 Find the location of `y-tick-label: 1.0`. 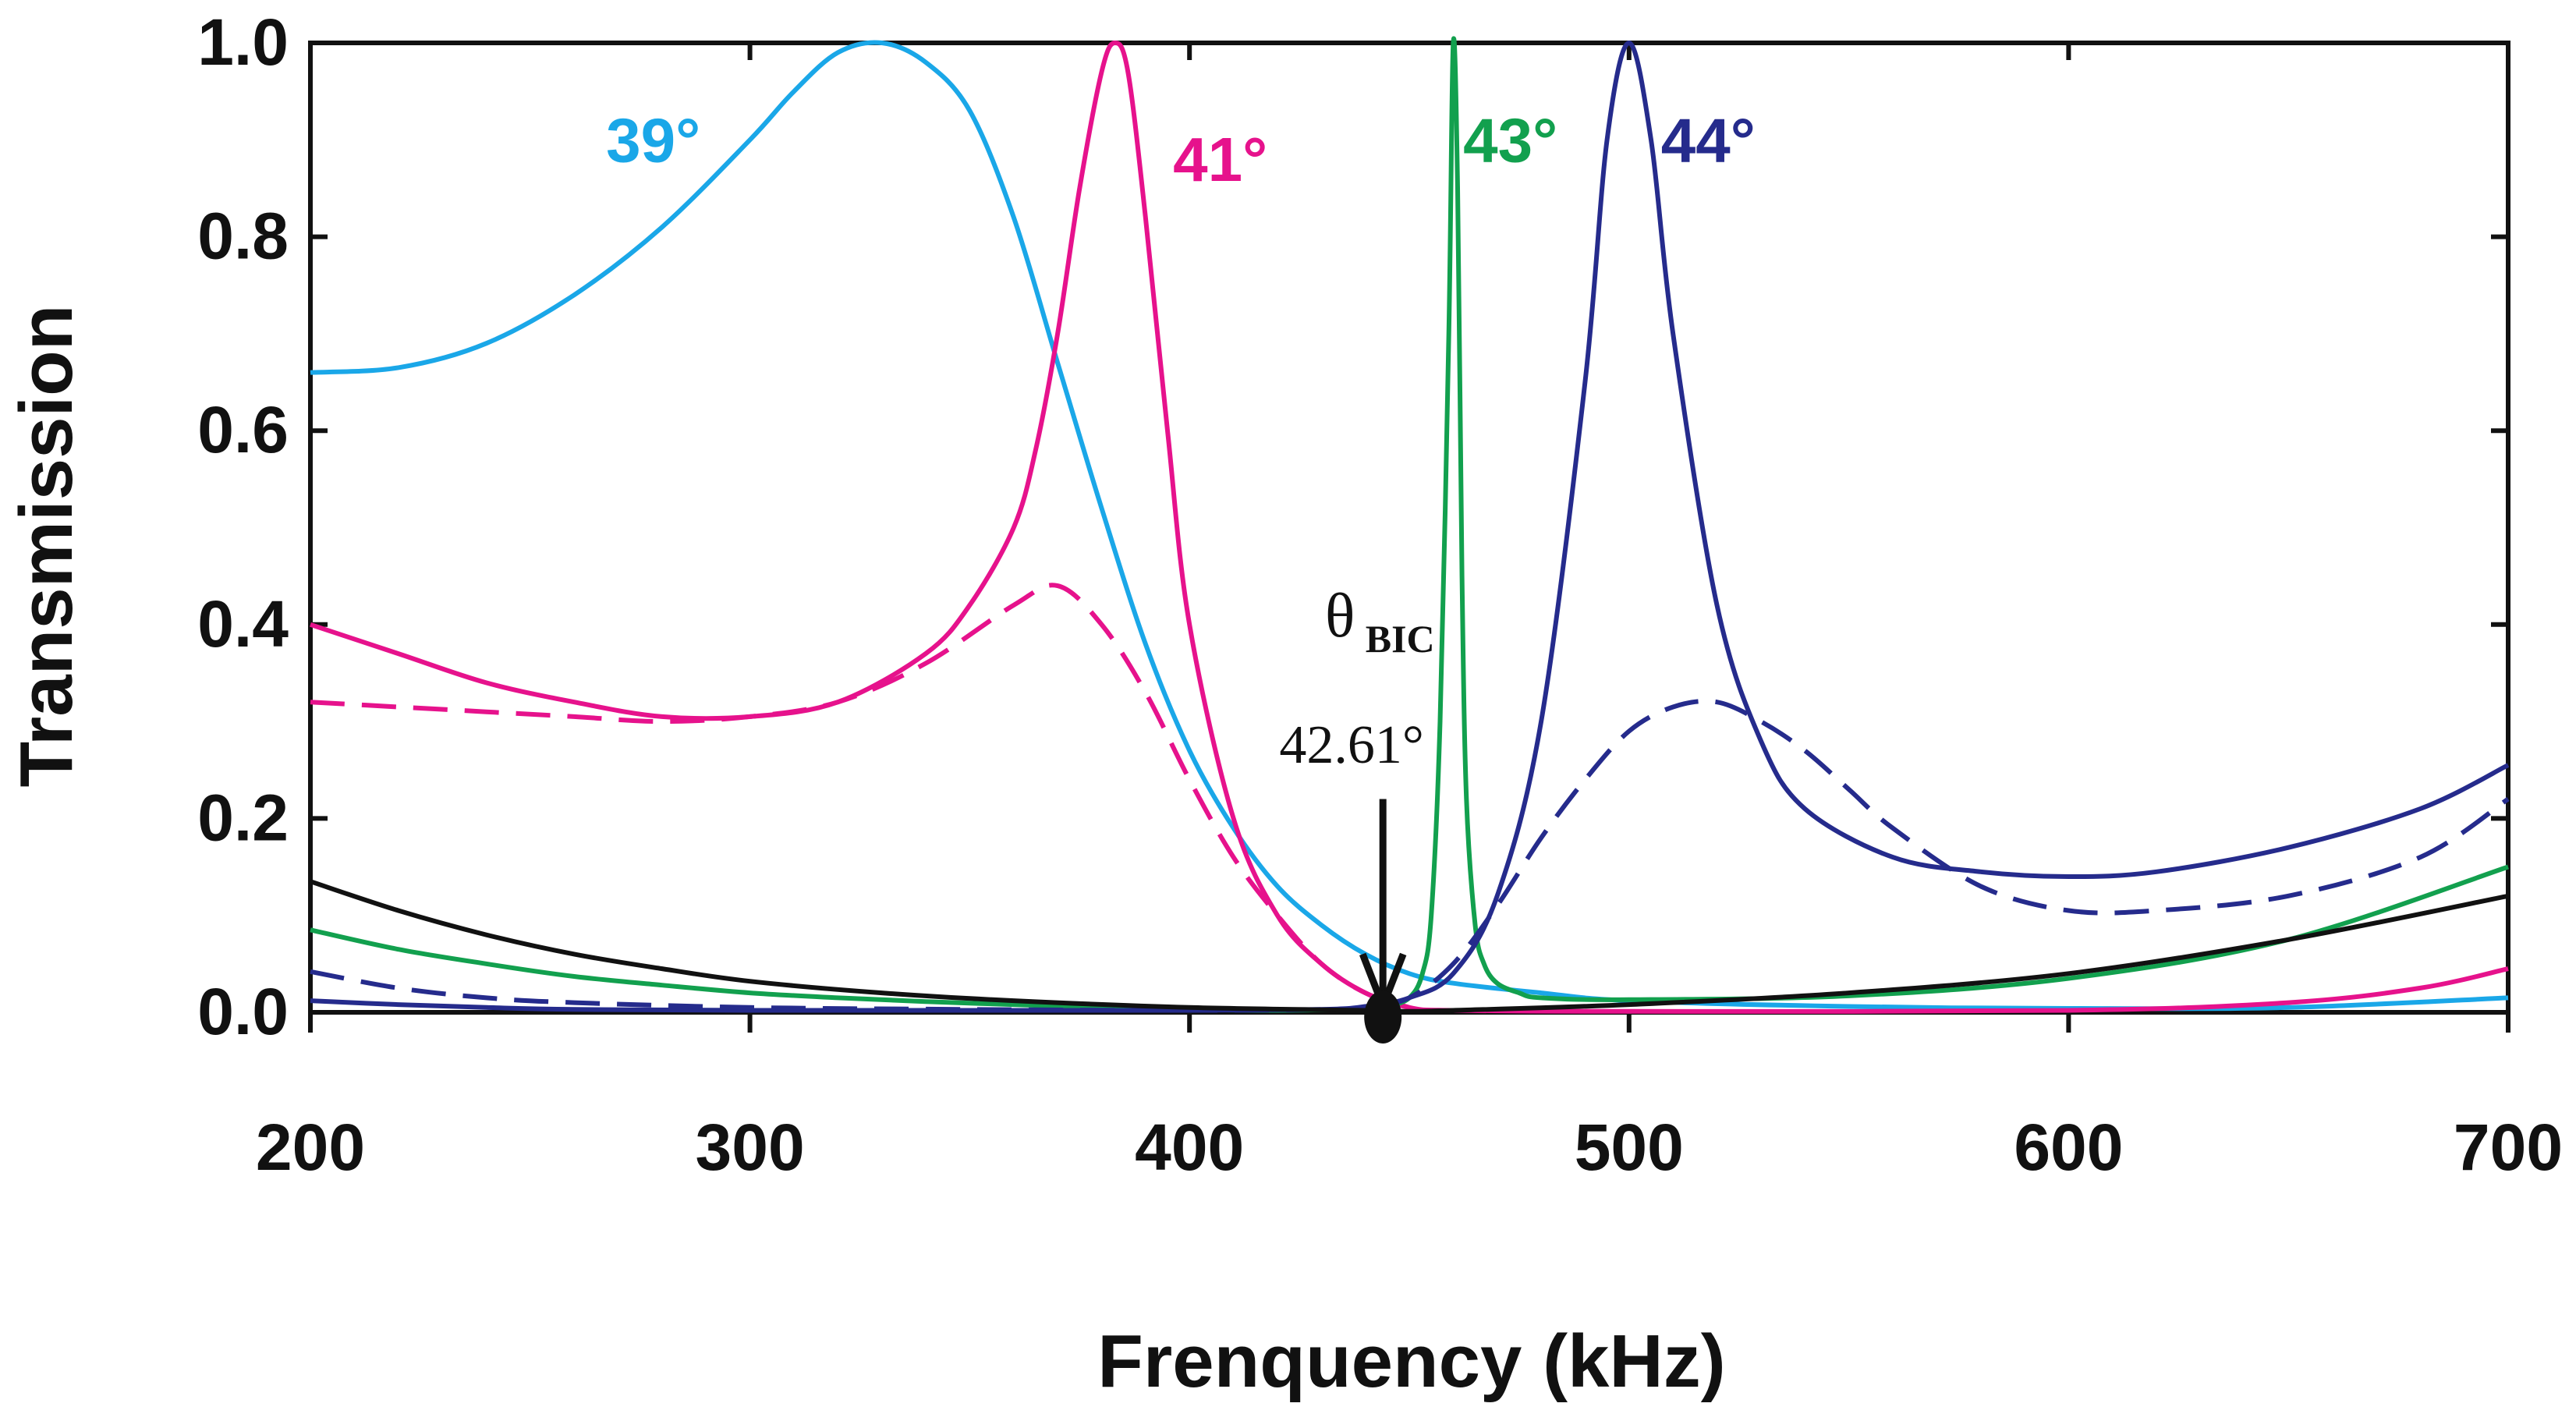

y-tick-label: 1.0 is located at coordinates (243, 42).